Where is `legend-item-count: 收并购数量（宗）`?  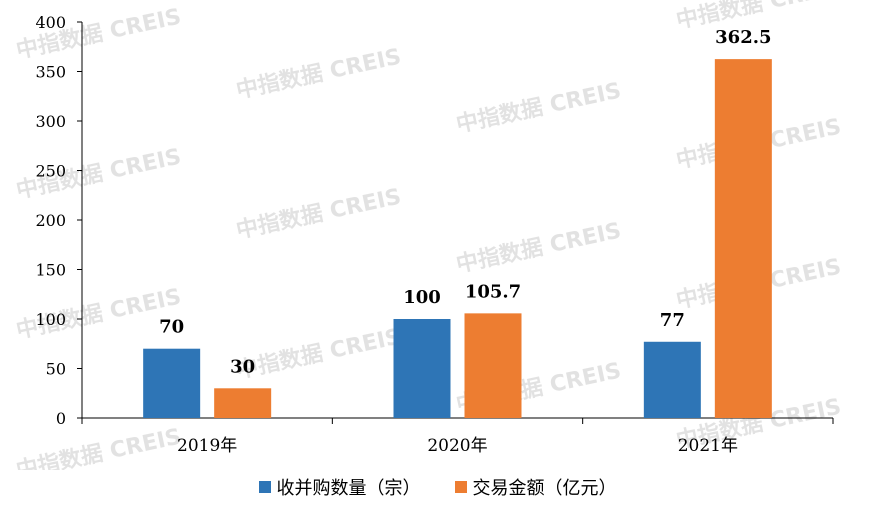
legend-item-count: 收并购数量（宗） is located at coordinates (339, 487).